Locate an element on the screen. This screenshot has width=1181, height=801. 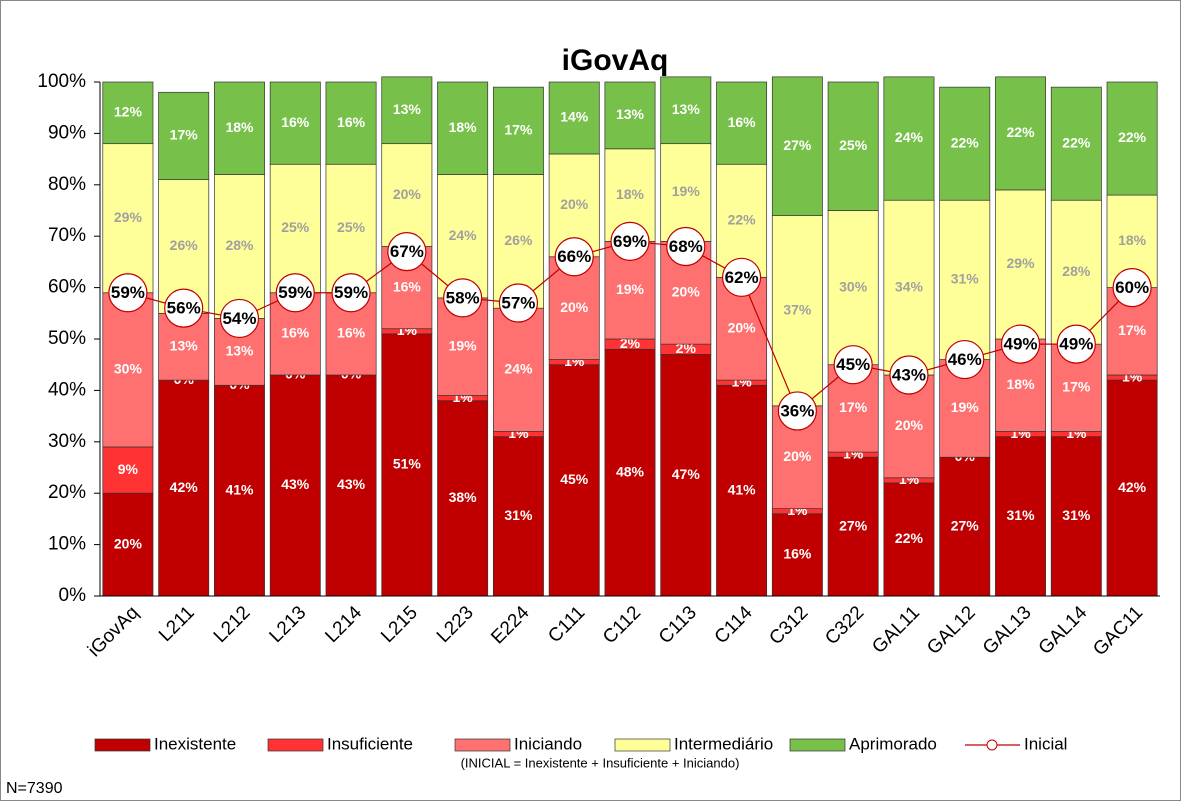
data-label: 34% is located at coordinates (909, 286).